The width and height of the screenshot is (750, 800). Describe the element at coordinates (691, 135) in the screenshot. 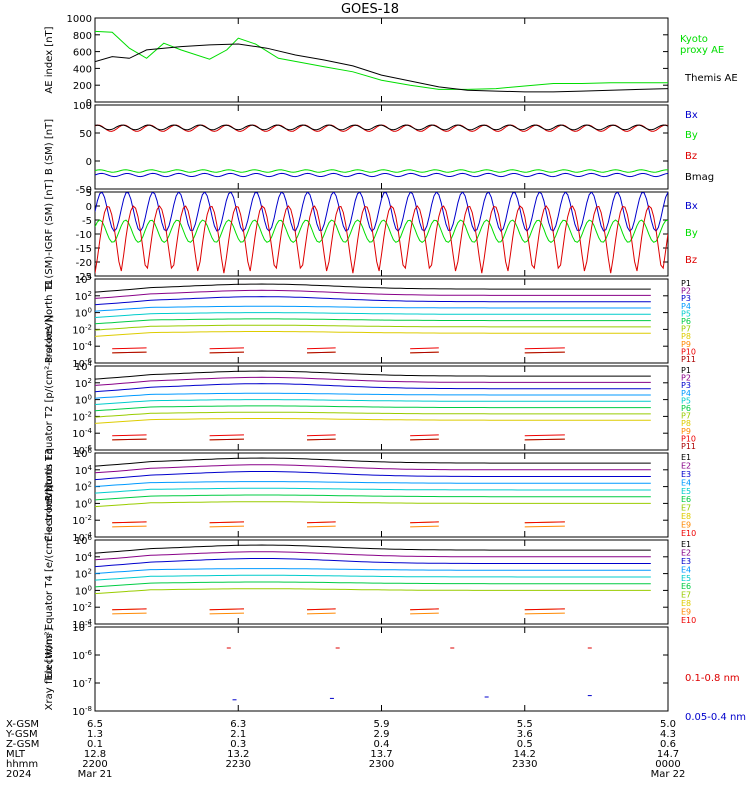

I see `legend-by: By` at that location.